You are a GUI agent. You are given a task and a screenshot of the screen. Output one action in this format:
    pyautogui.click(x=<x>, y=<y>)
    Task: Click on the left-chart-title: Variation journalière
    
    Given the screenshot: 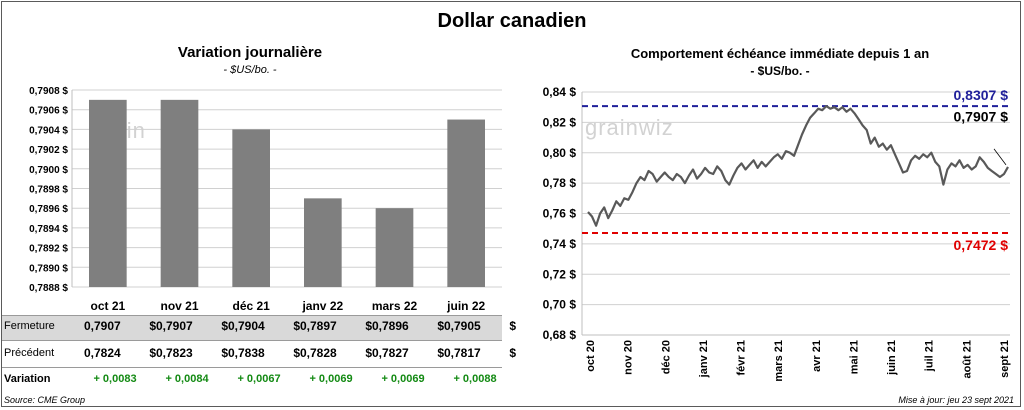 What is the action you would take?
    pyautogui.click(x=250, y=52)
    